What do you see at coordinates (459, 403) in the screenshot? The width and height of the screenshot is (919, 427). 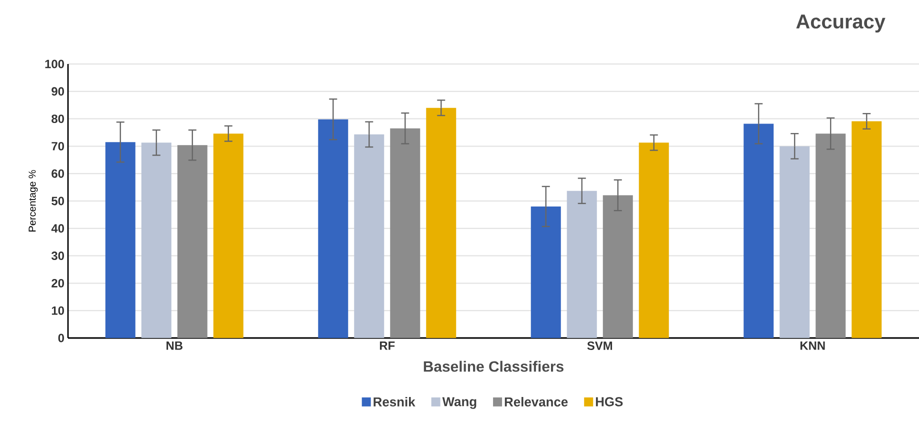 I see `legend-label: Wang` at bounding box center [459, 403].